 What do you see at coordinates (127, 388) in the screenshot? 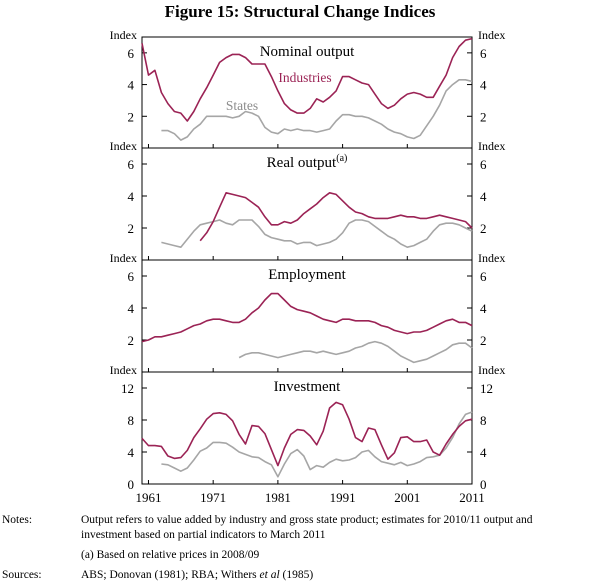
I see `y-tick-label-left: 12` at bounding box center [127, 388].